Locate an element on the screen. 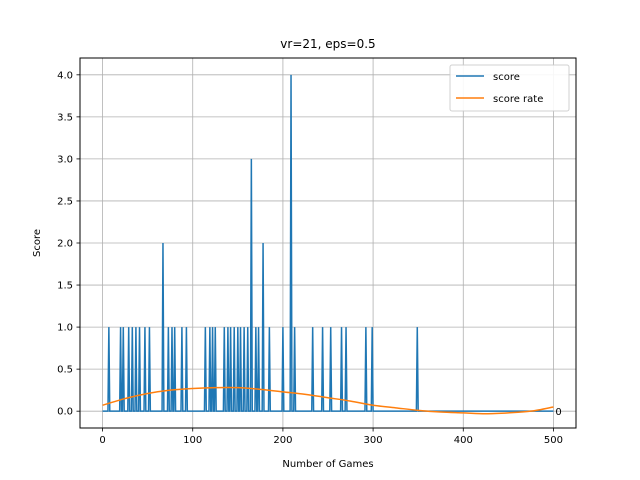 Image resolution: width=640 pixels, height=480 pixels. chart-title: vr=21, eps=0.5 is located at coordinates (327, 44).